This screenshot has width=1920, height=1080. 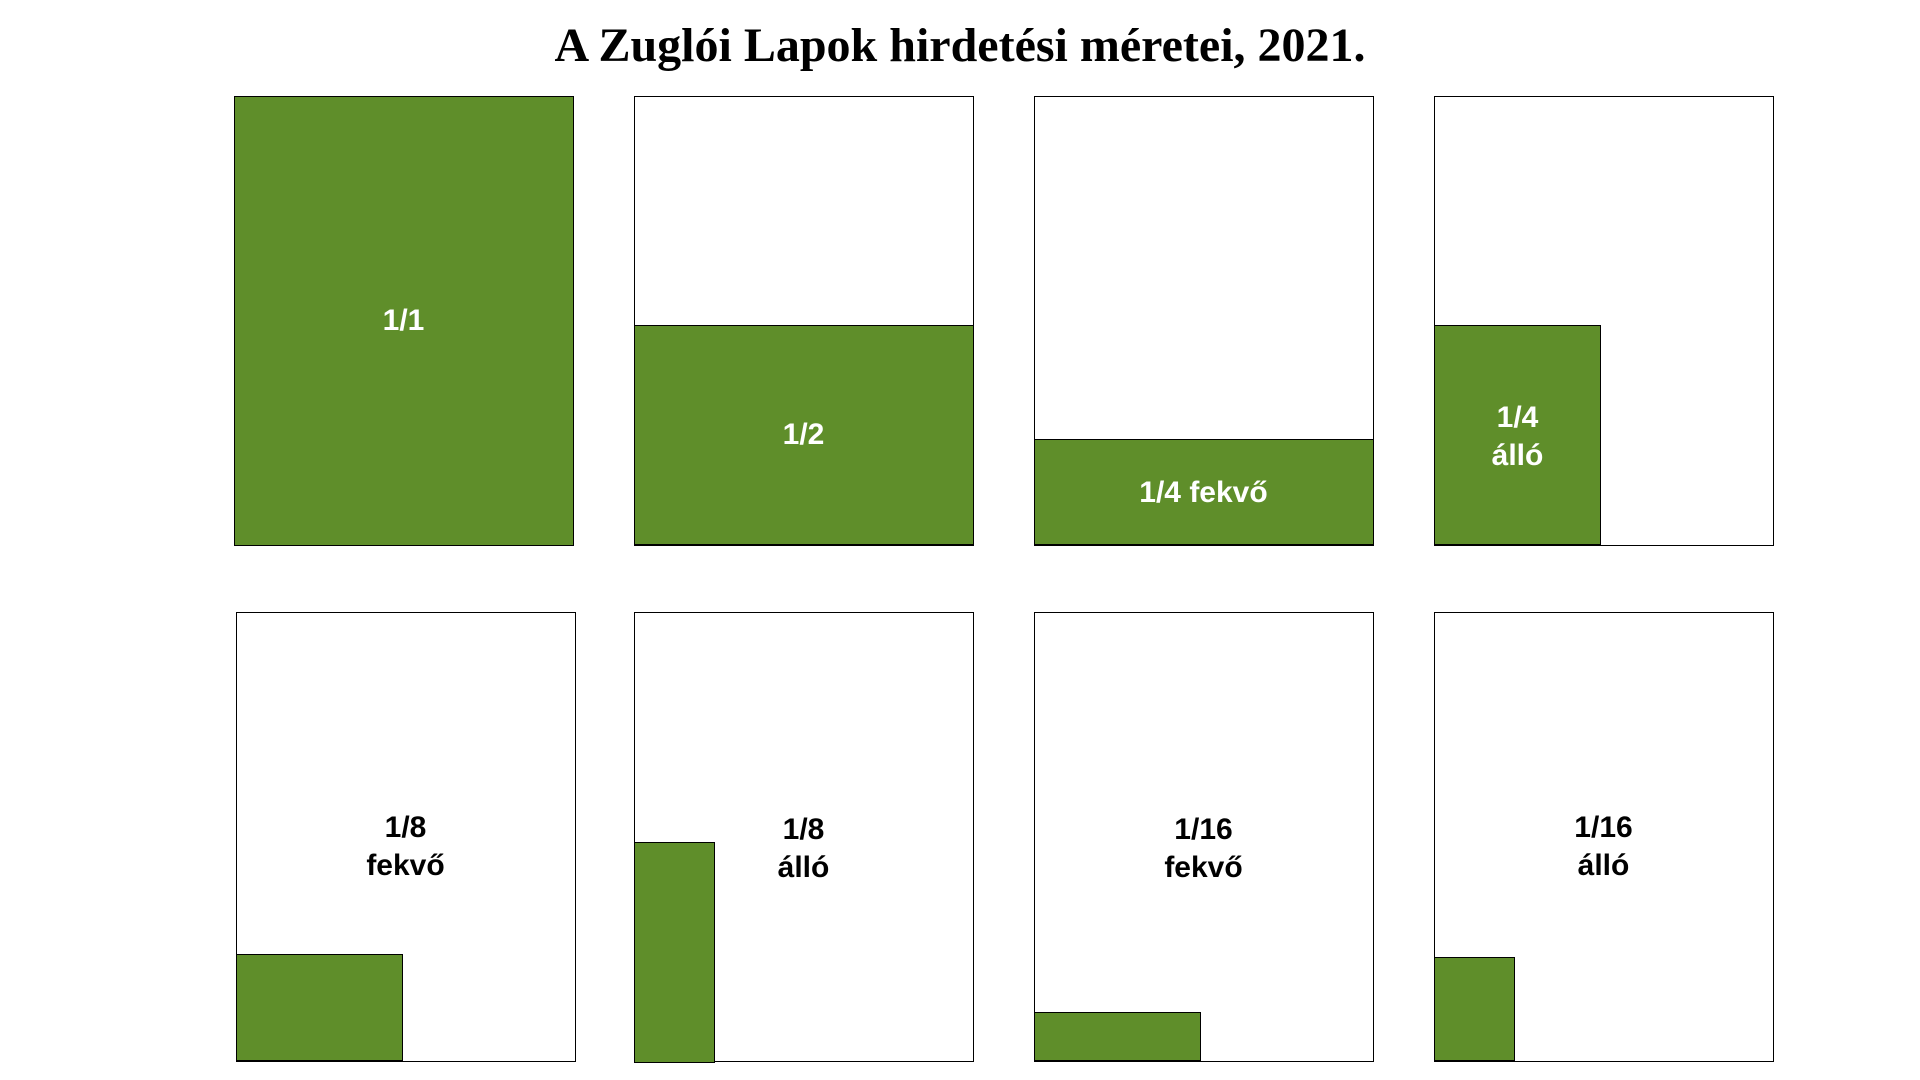 I want to click on page-panel-1-1: 1/1, so click(x=403, y=320).